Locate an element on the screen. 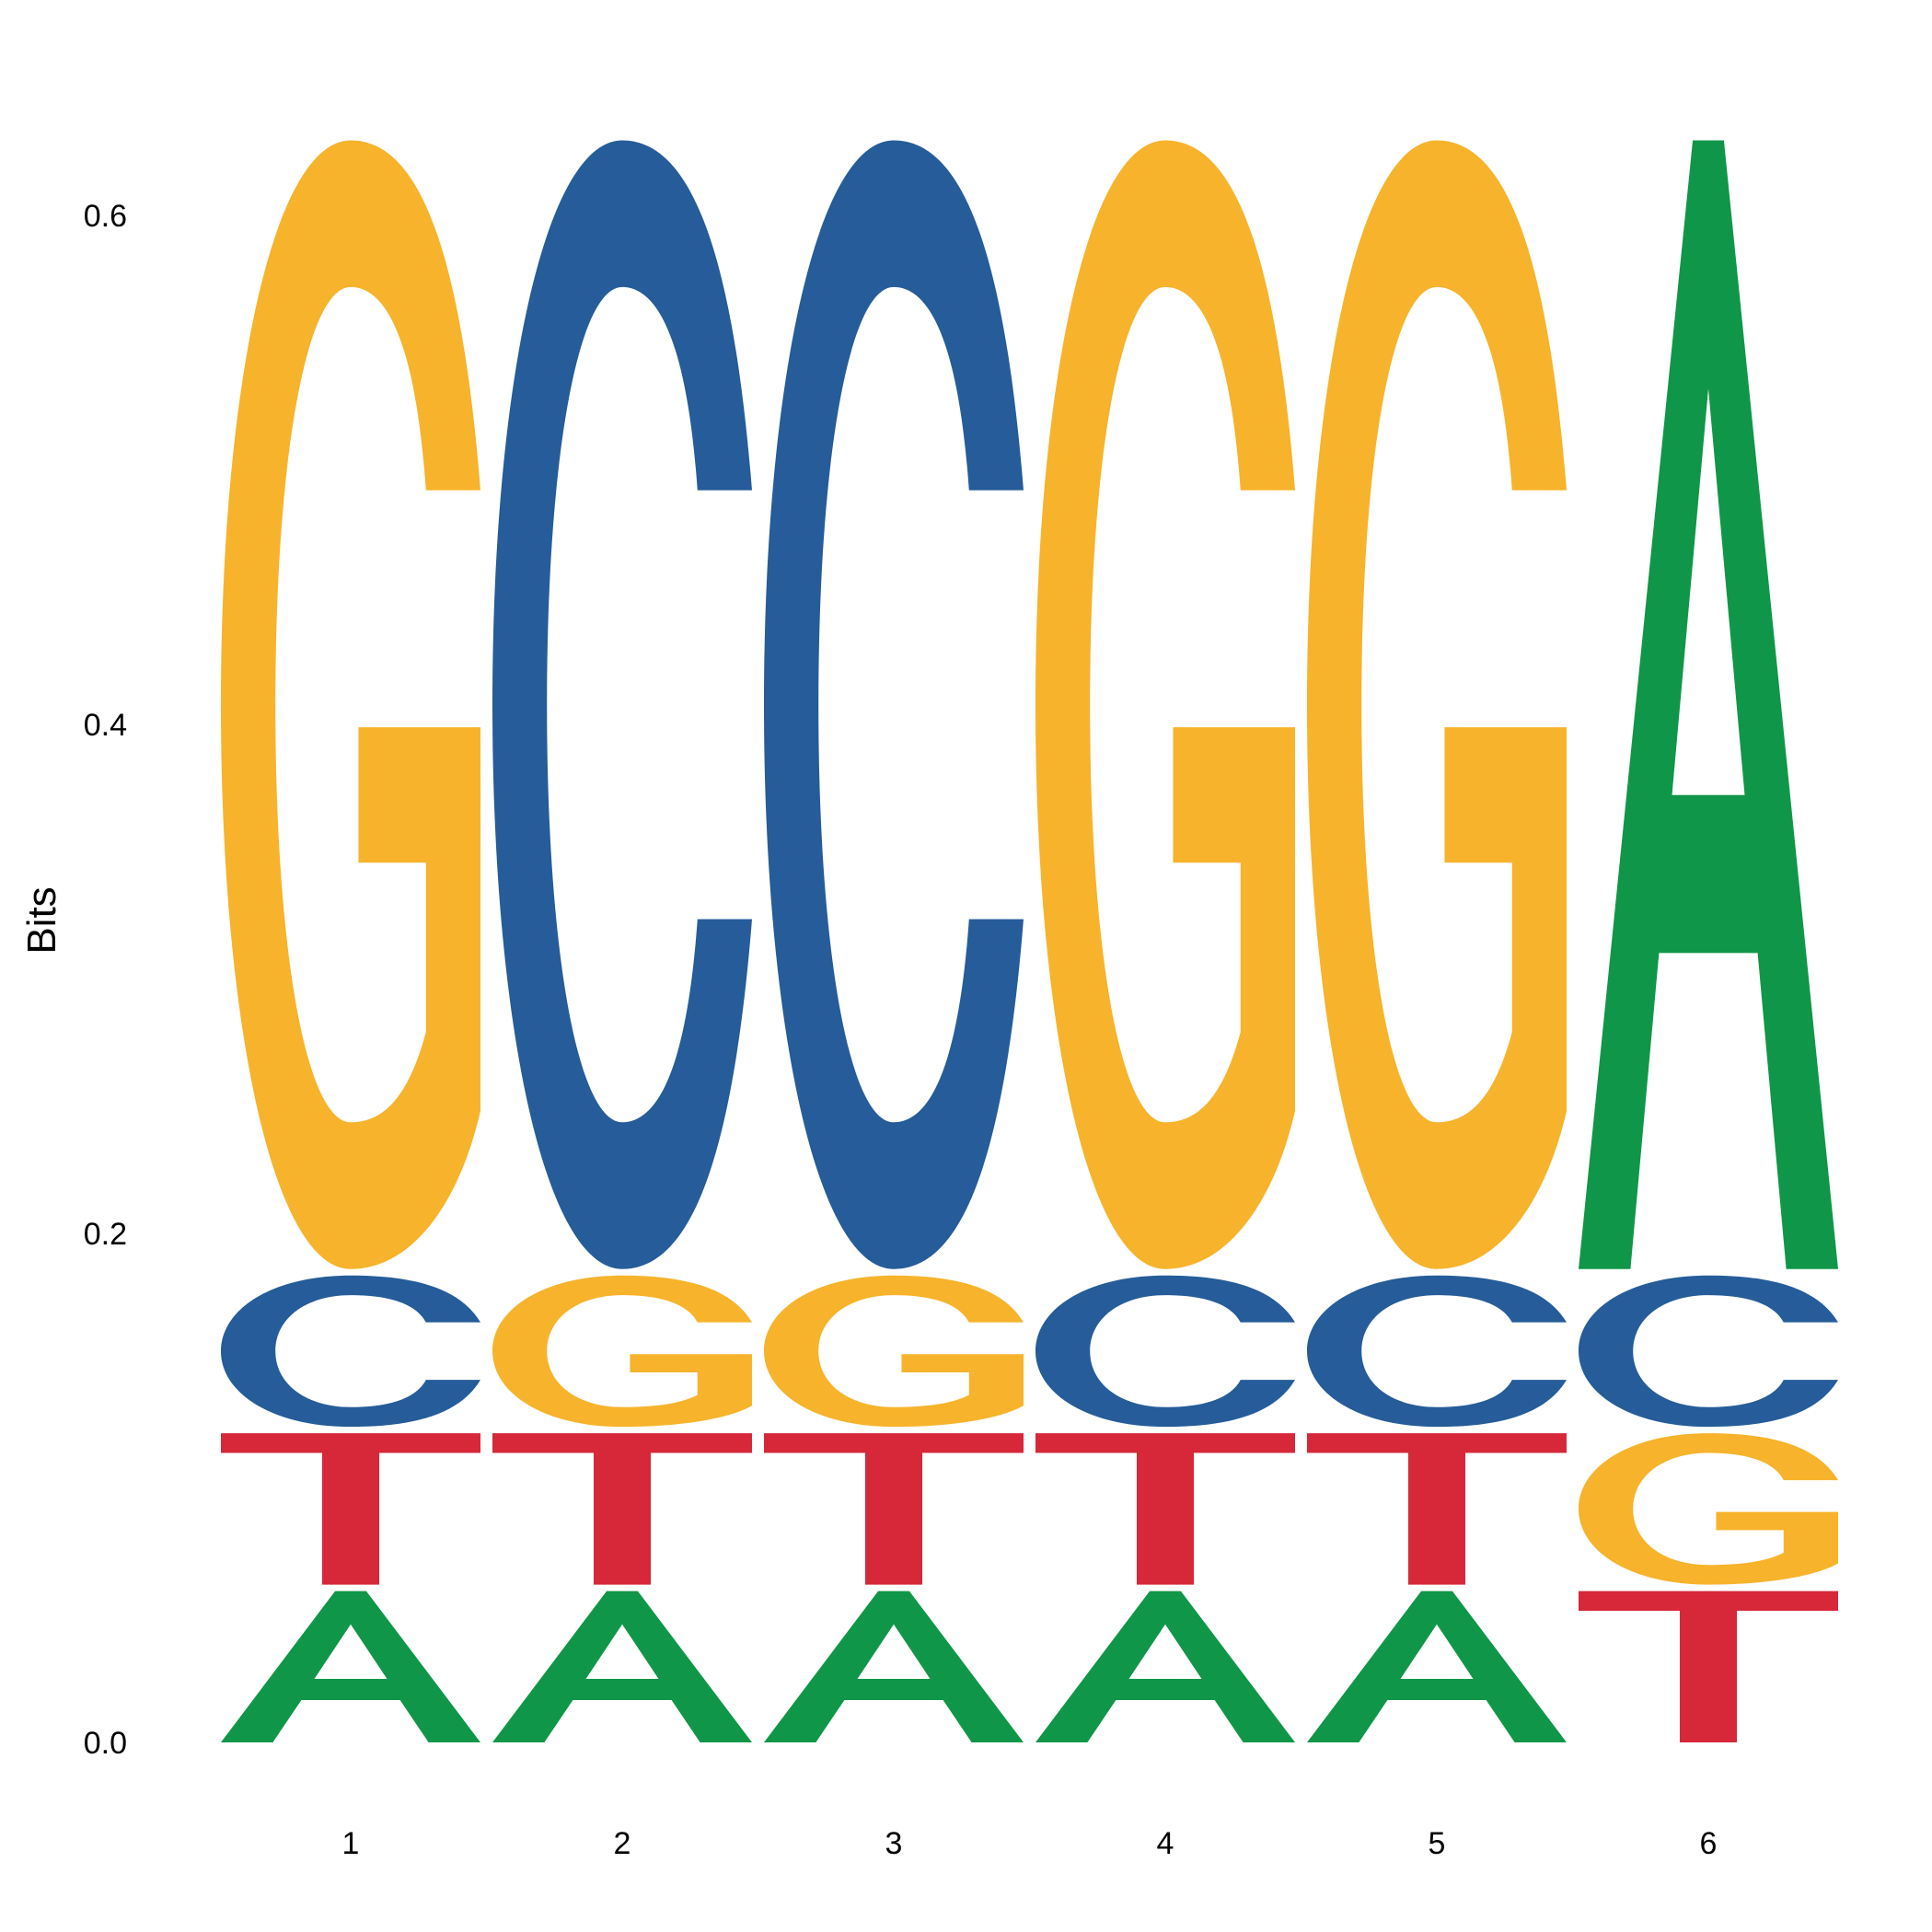  x-tick-label: 1 is located at coordinates (351, 1844).